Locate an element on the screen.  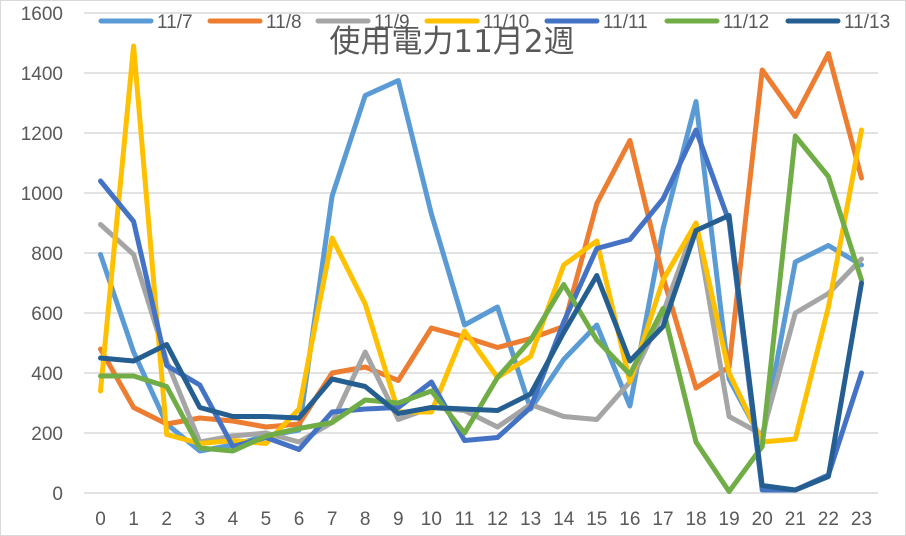
legend-label: 11/11 is located at coordinates (625, 22).